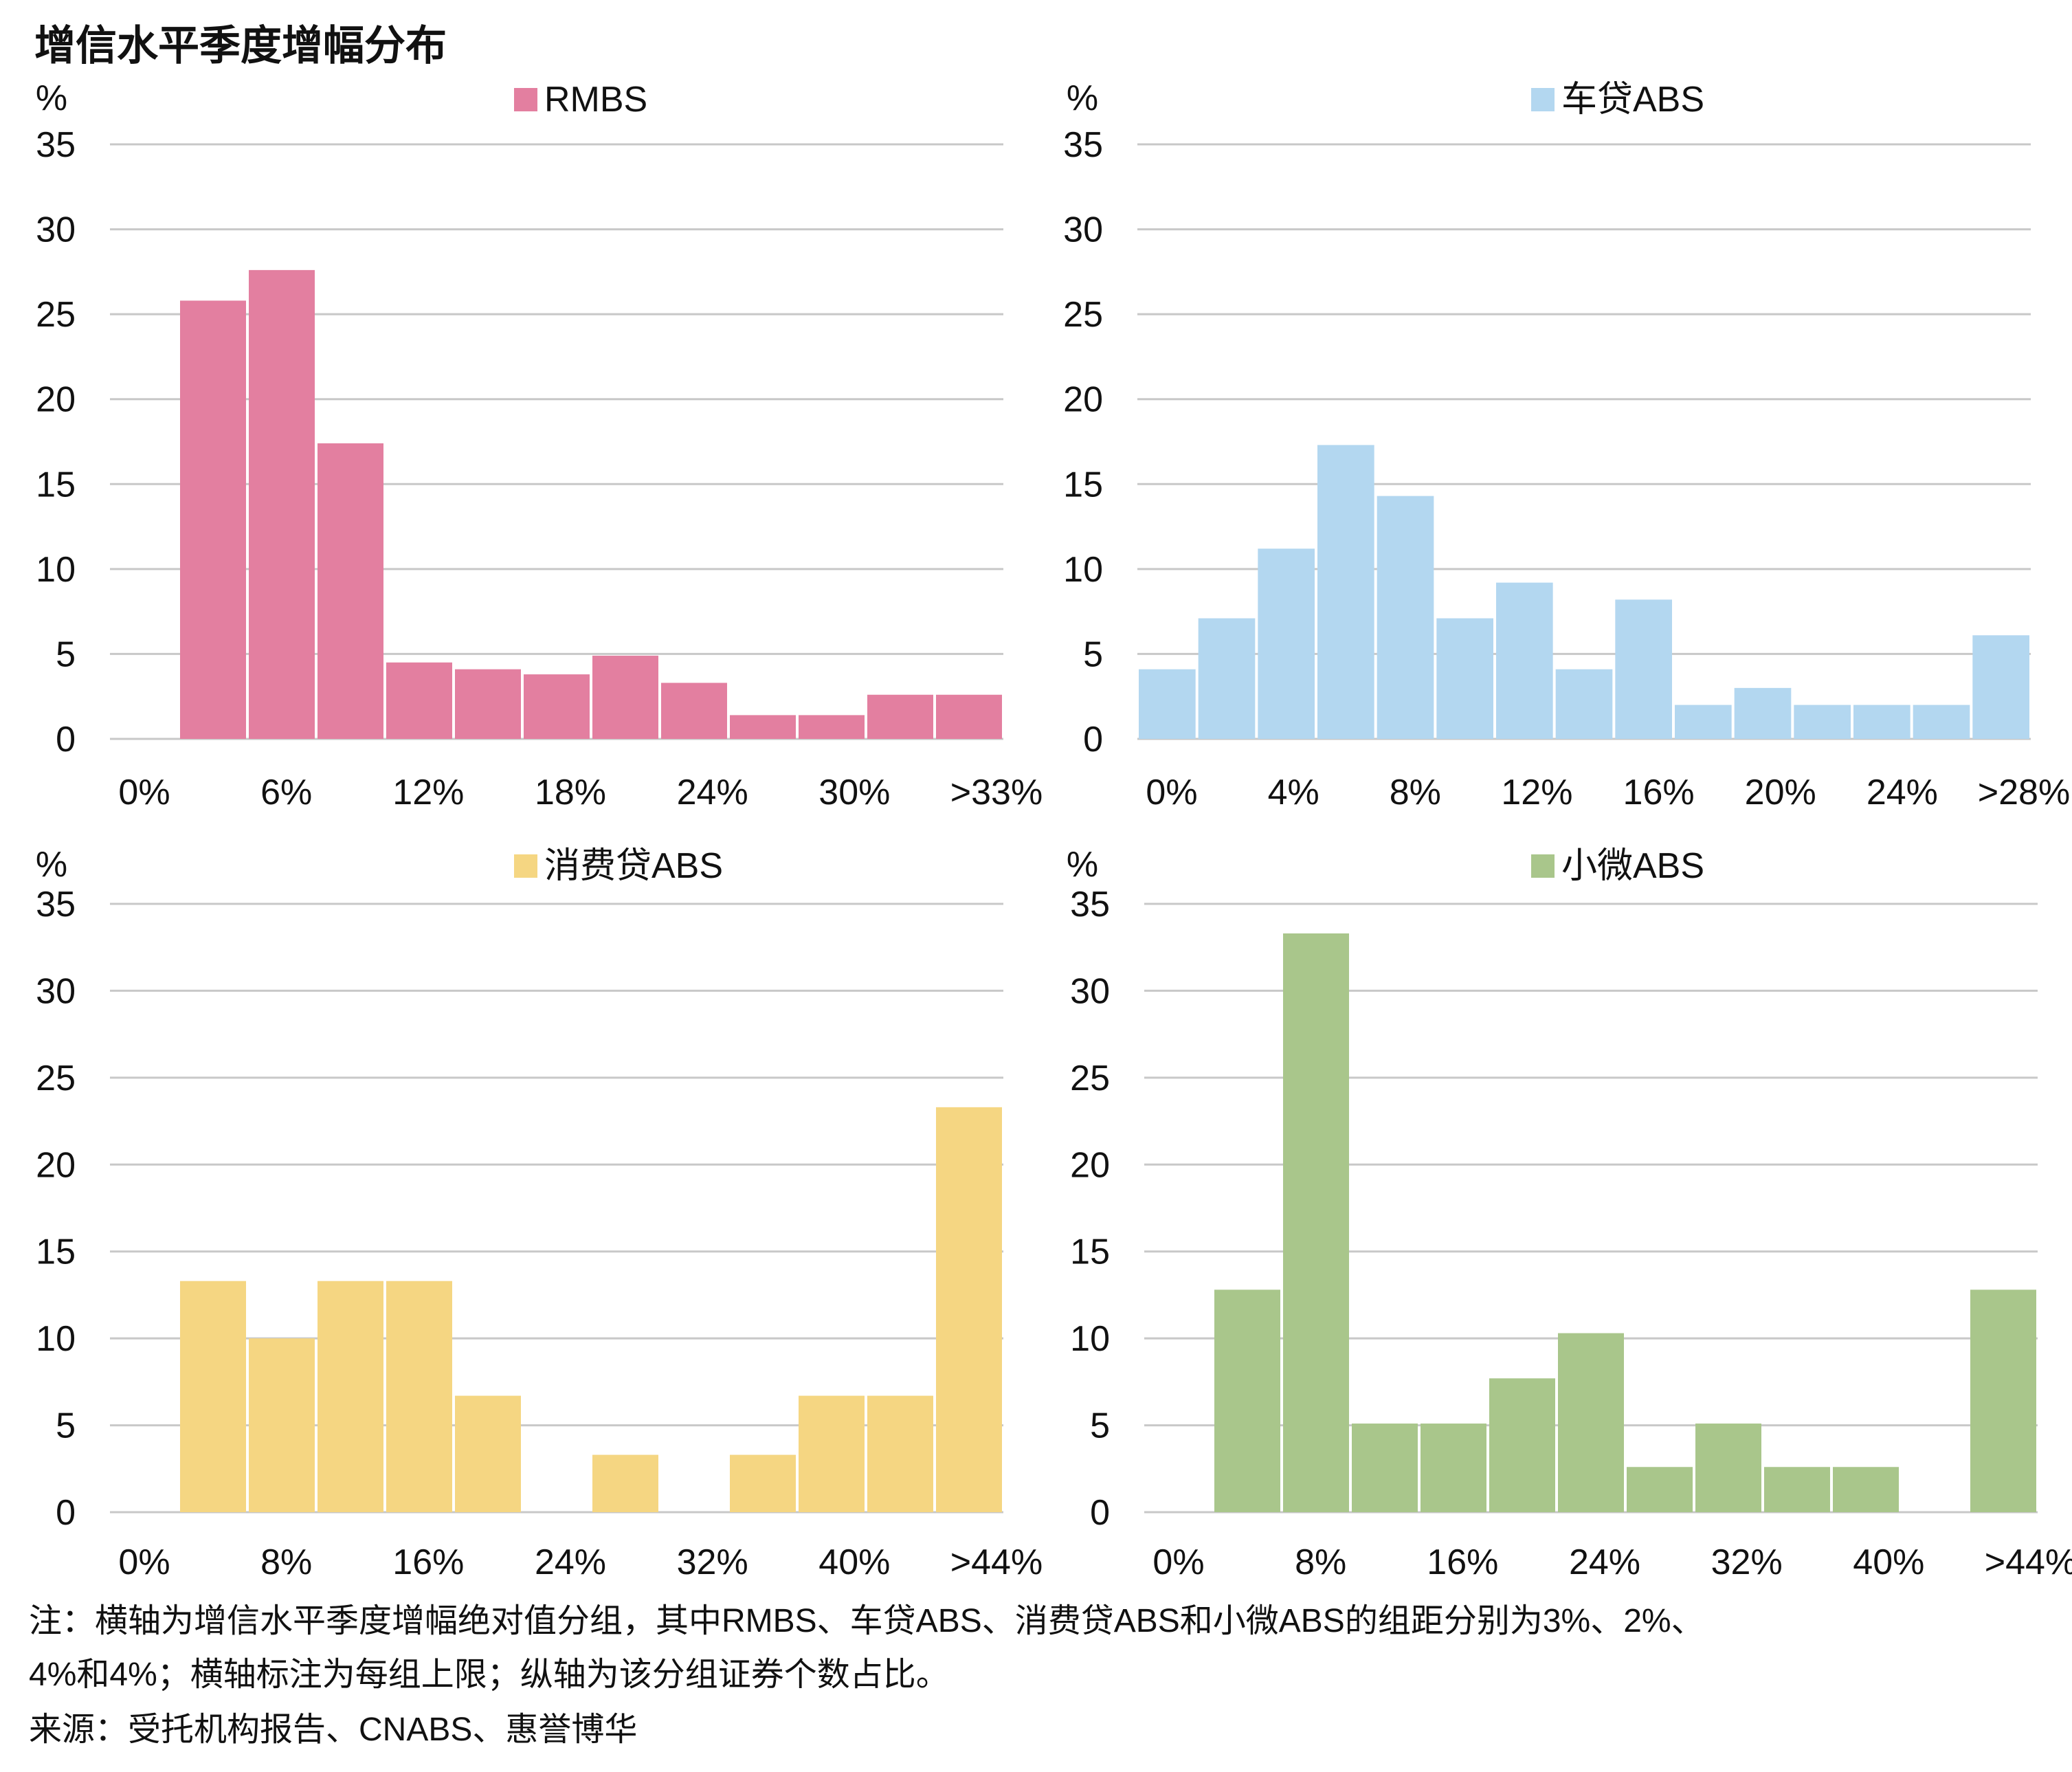 Image resolution: width=2072 pixels, height=1772 pixels. Describe the element at coordinates (633, 866) in the screenshot. I see `legend-label: 消费贷ABS` at that location.